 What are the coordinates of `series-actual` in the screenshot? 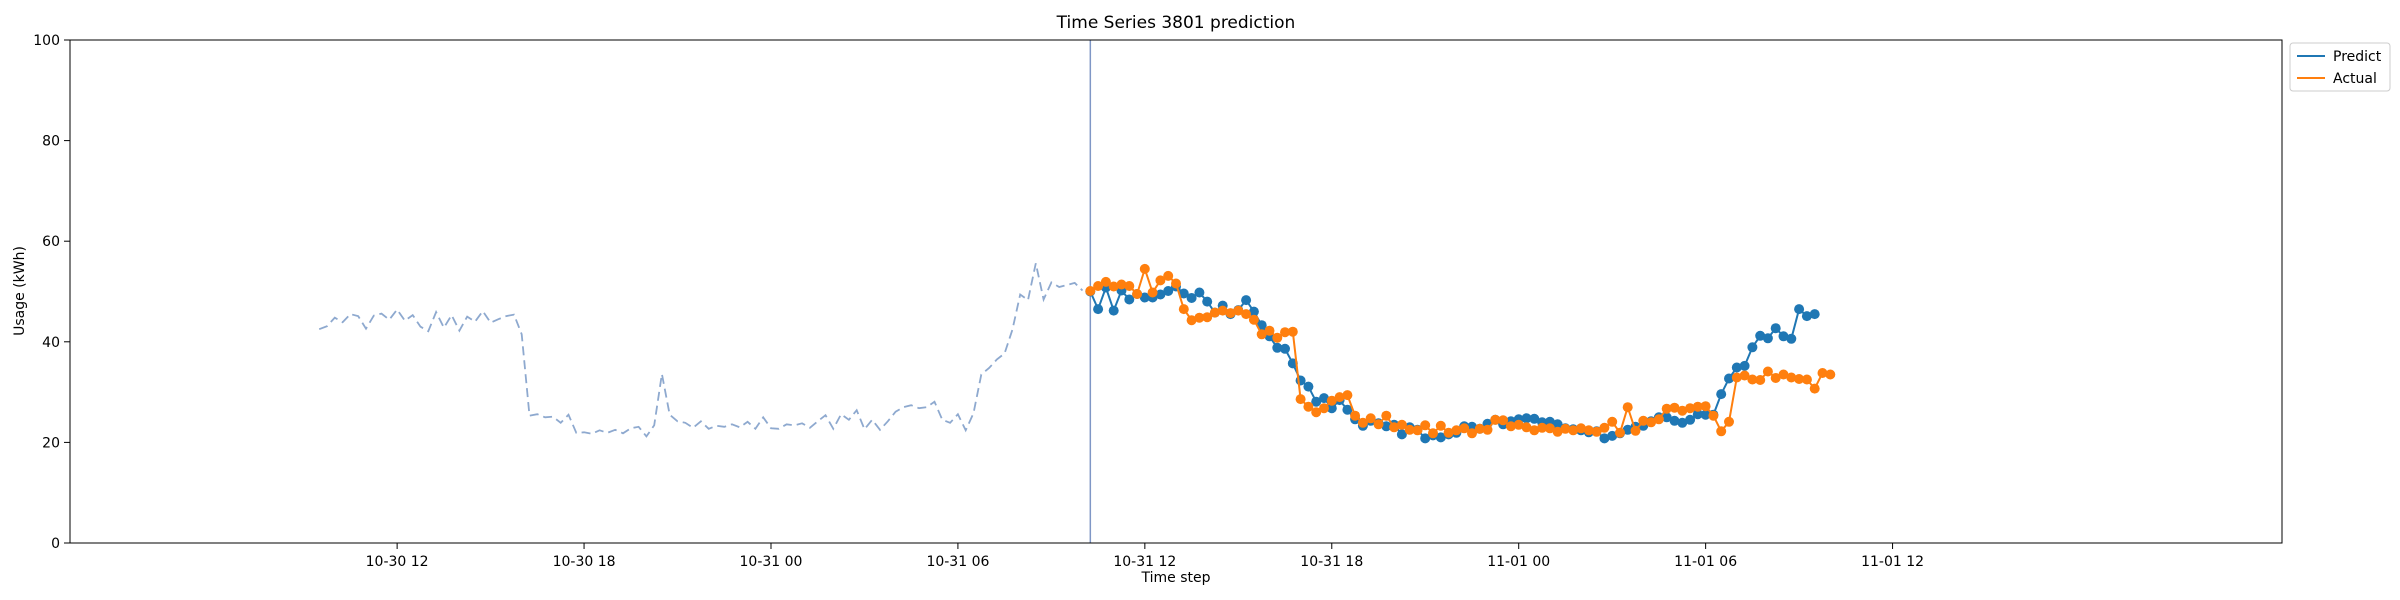 It's located at (1460, 351).